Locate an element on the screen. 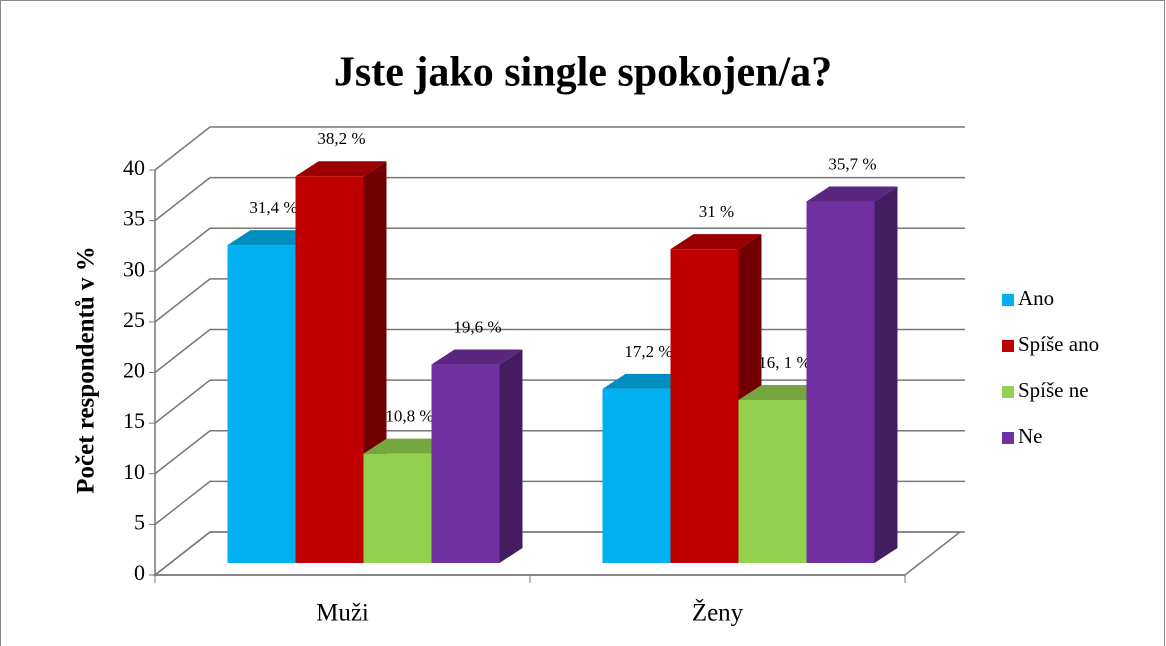  data-label: 16, 1 % is located at coordinates (784, 362).